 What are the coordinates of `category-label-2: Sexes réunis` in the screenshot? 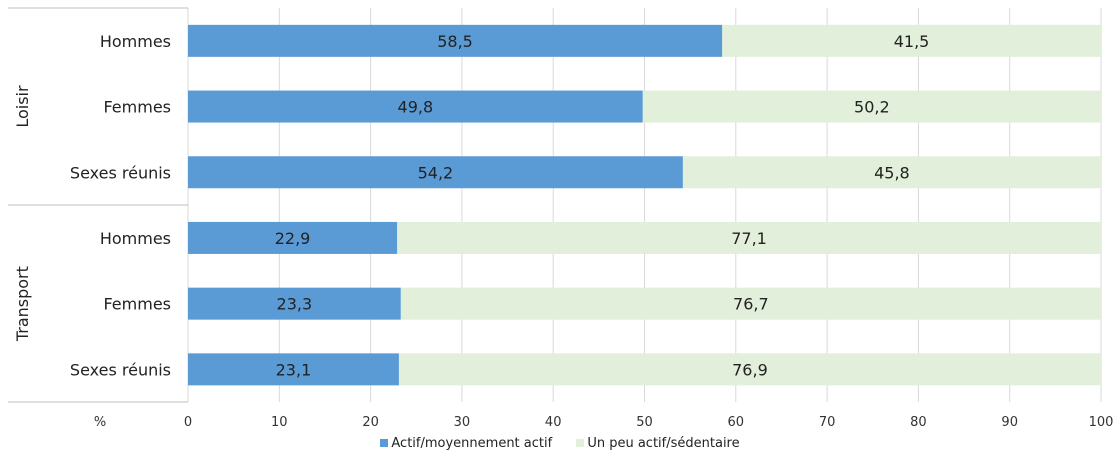 It's located at (120, 172).